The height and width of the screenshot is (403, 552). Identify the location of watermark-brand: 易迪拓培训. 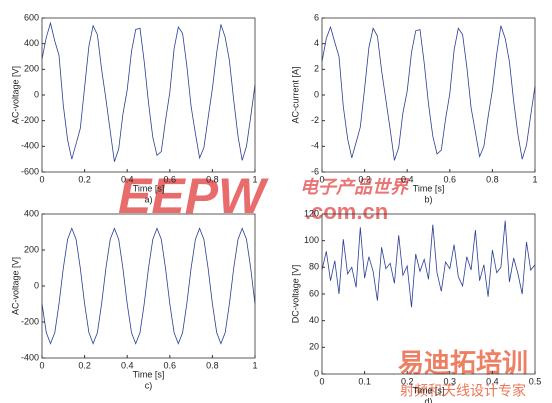
(463, 363).